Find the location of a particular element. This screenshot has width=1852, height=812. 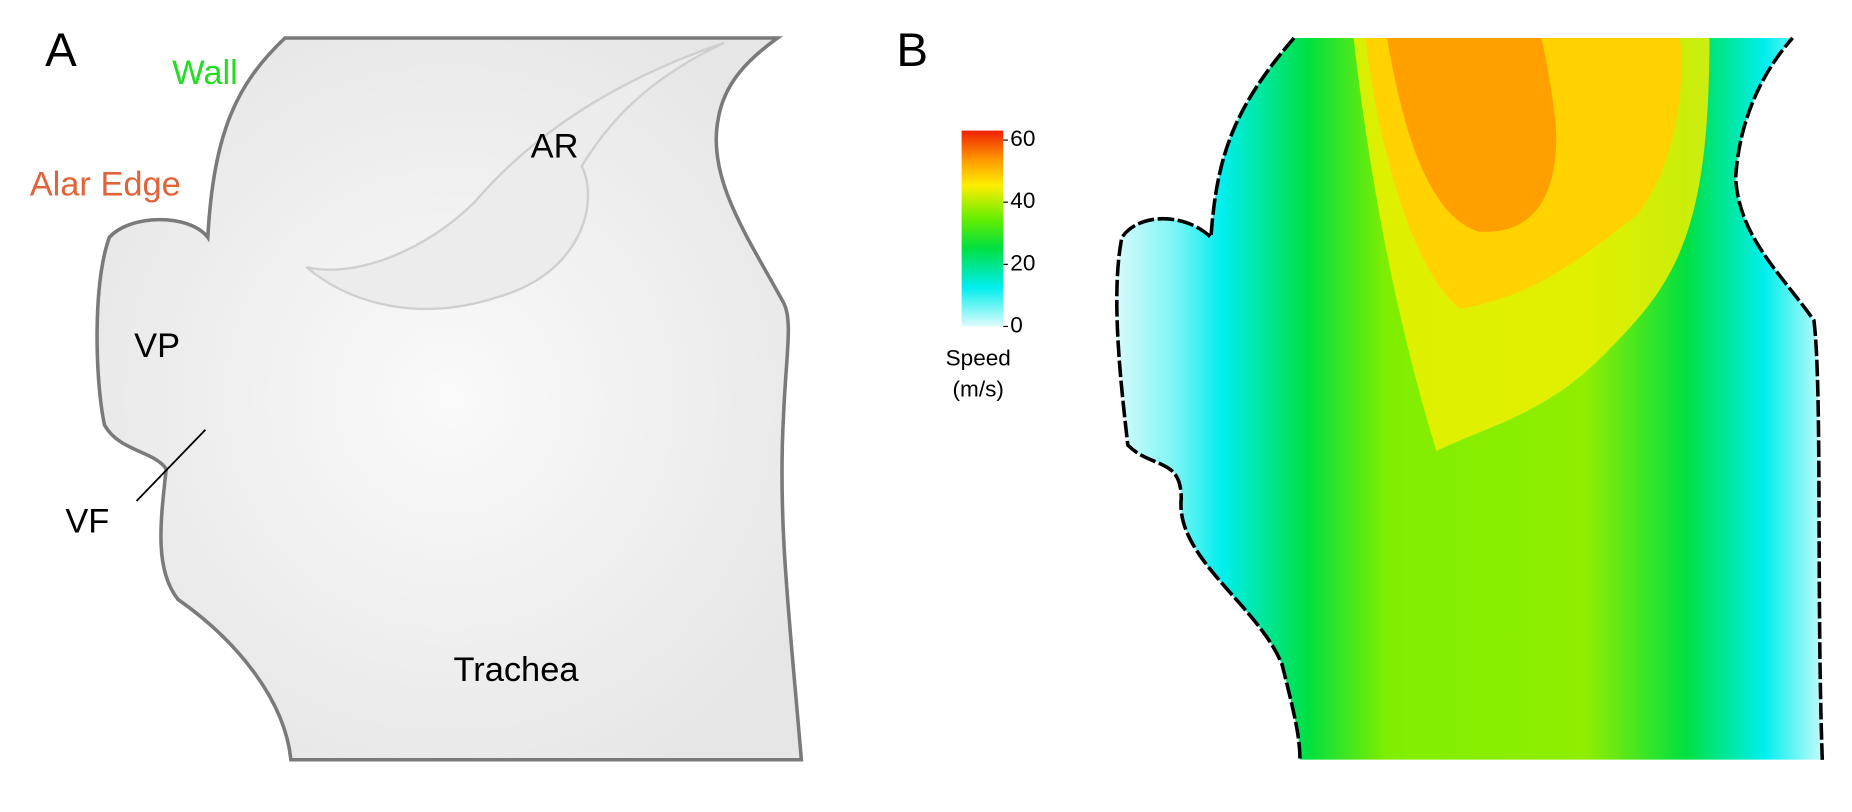

colorbar-tick-label: 60 is located at coordinates (1022, 138).